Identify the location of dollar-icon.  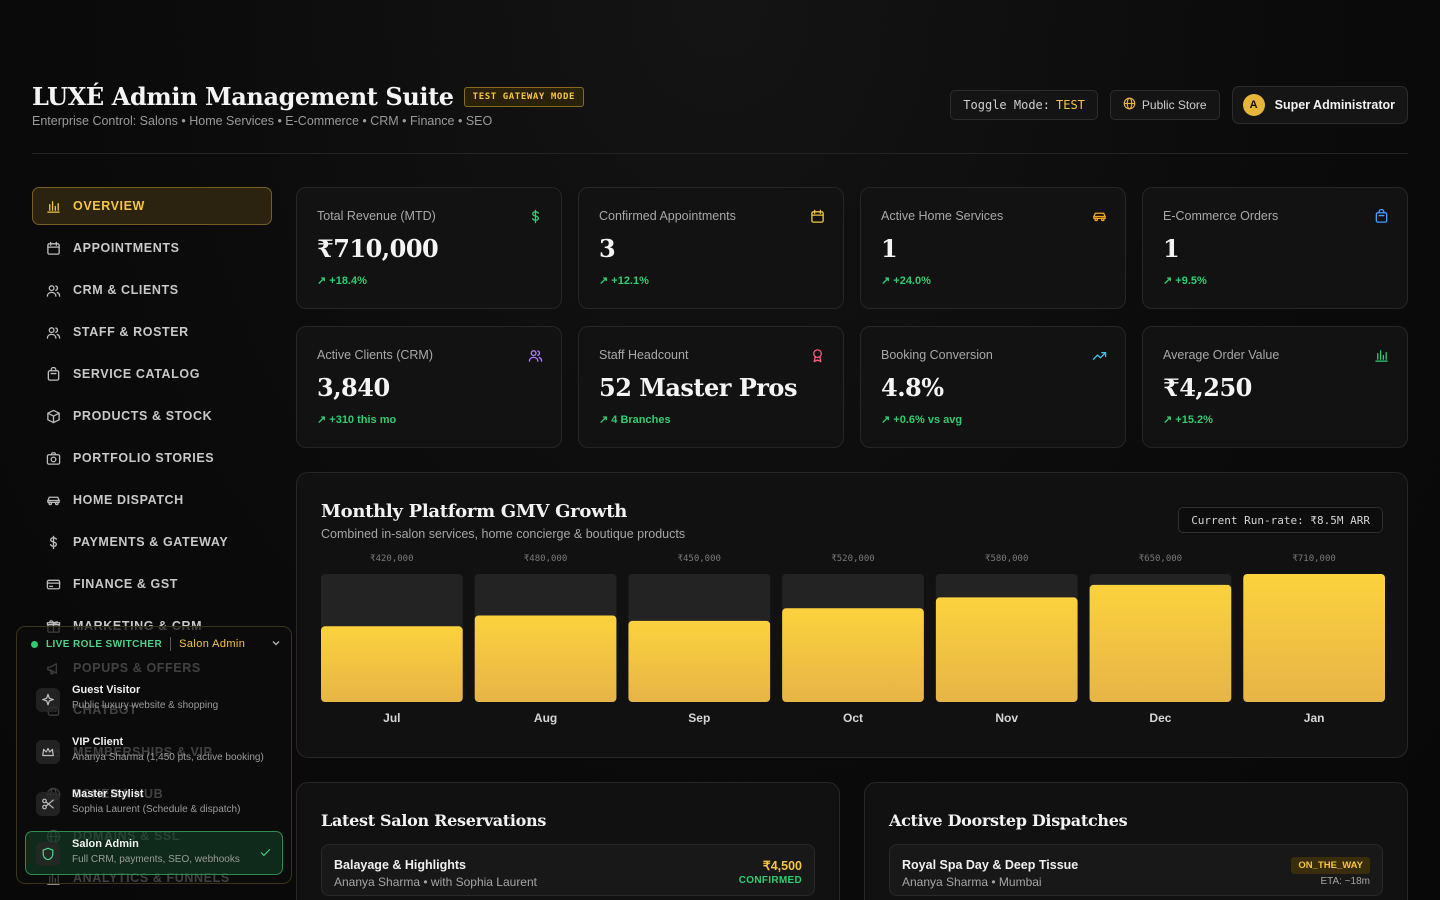
(53, 542).